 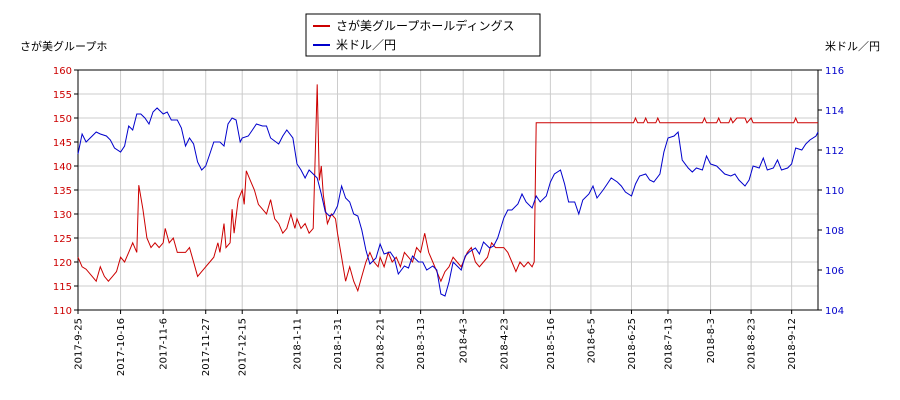 What do you see at coordinates (62, 311) in the screenshot?
I see `left-tick-label: 110` at bounding box center [62, 311].